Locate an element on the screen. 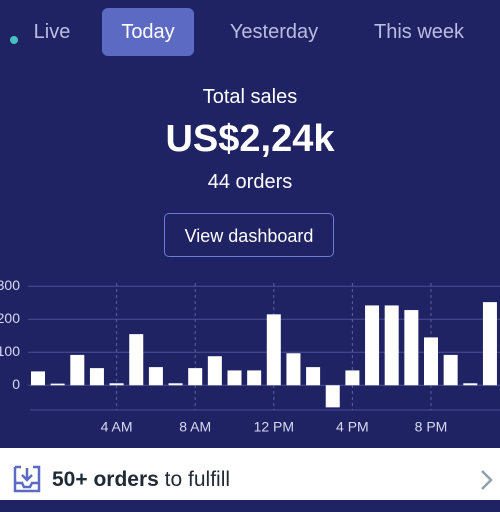 This screenshot has width=500, height=512. y-tick-label: 300 is located at coordinates (10, 285).